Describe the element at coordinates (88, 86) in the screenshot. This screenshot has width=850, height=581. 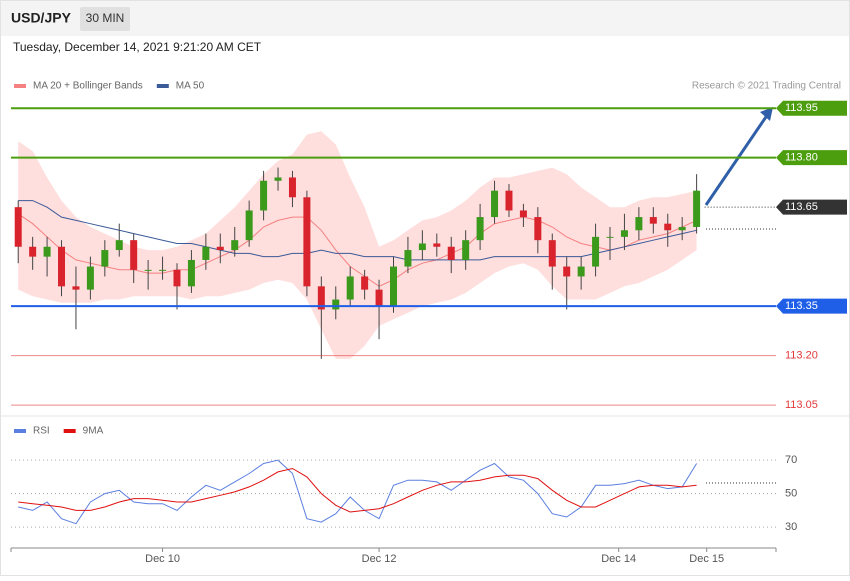
I see `legend-label: MA 20 + Bollinger Bands` at that location.